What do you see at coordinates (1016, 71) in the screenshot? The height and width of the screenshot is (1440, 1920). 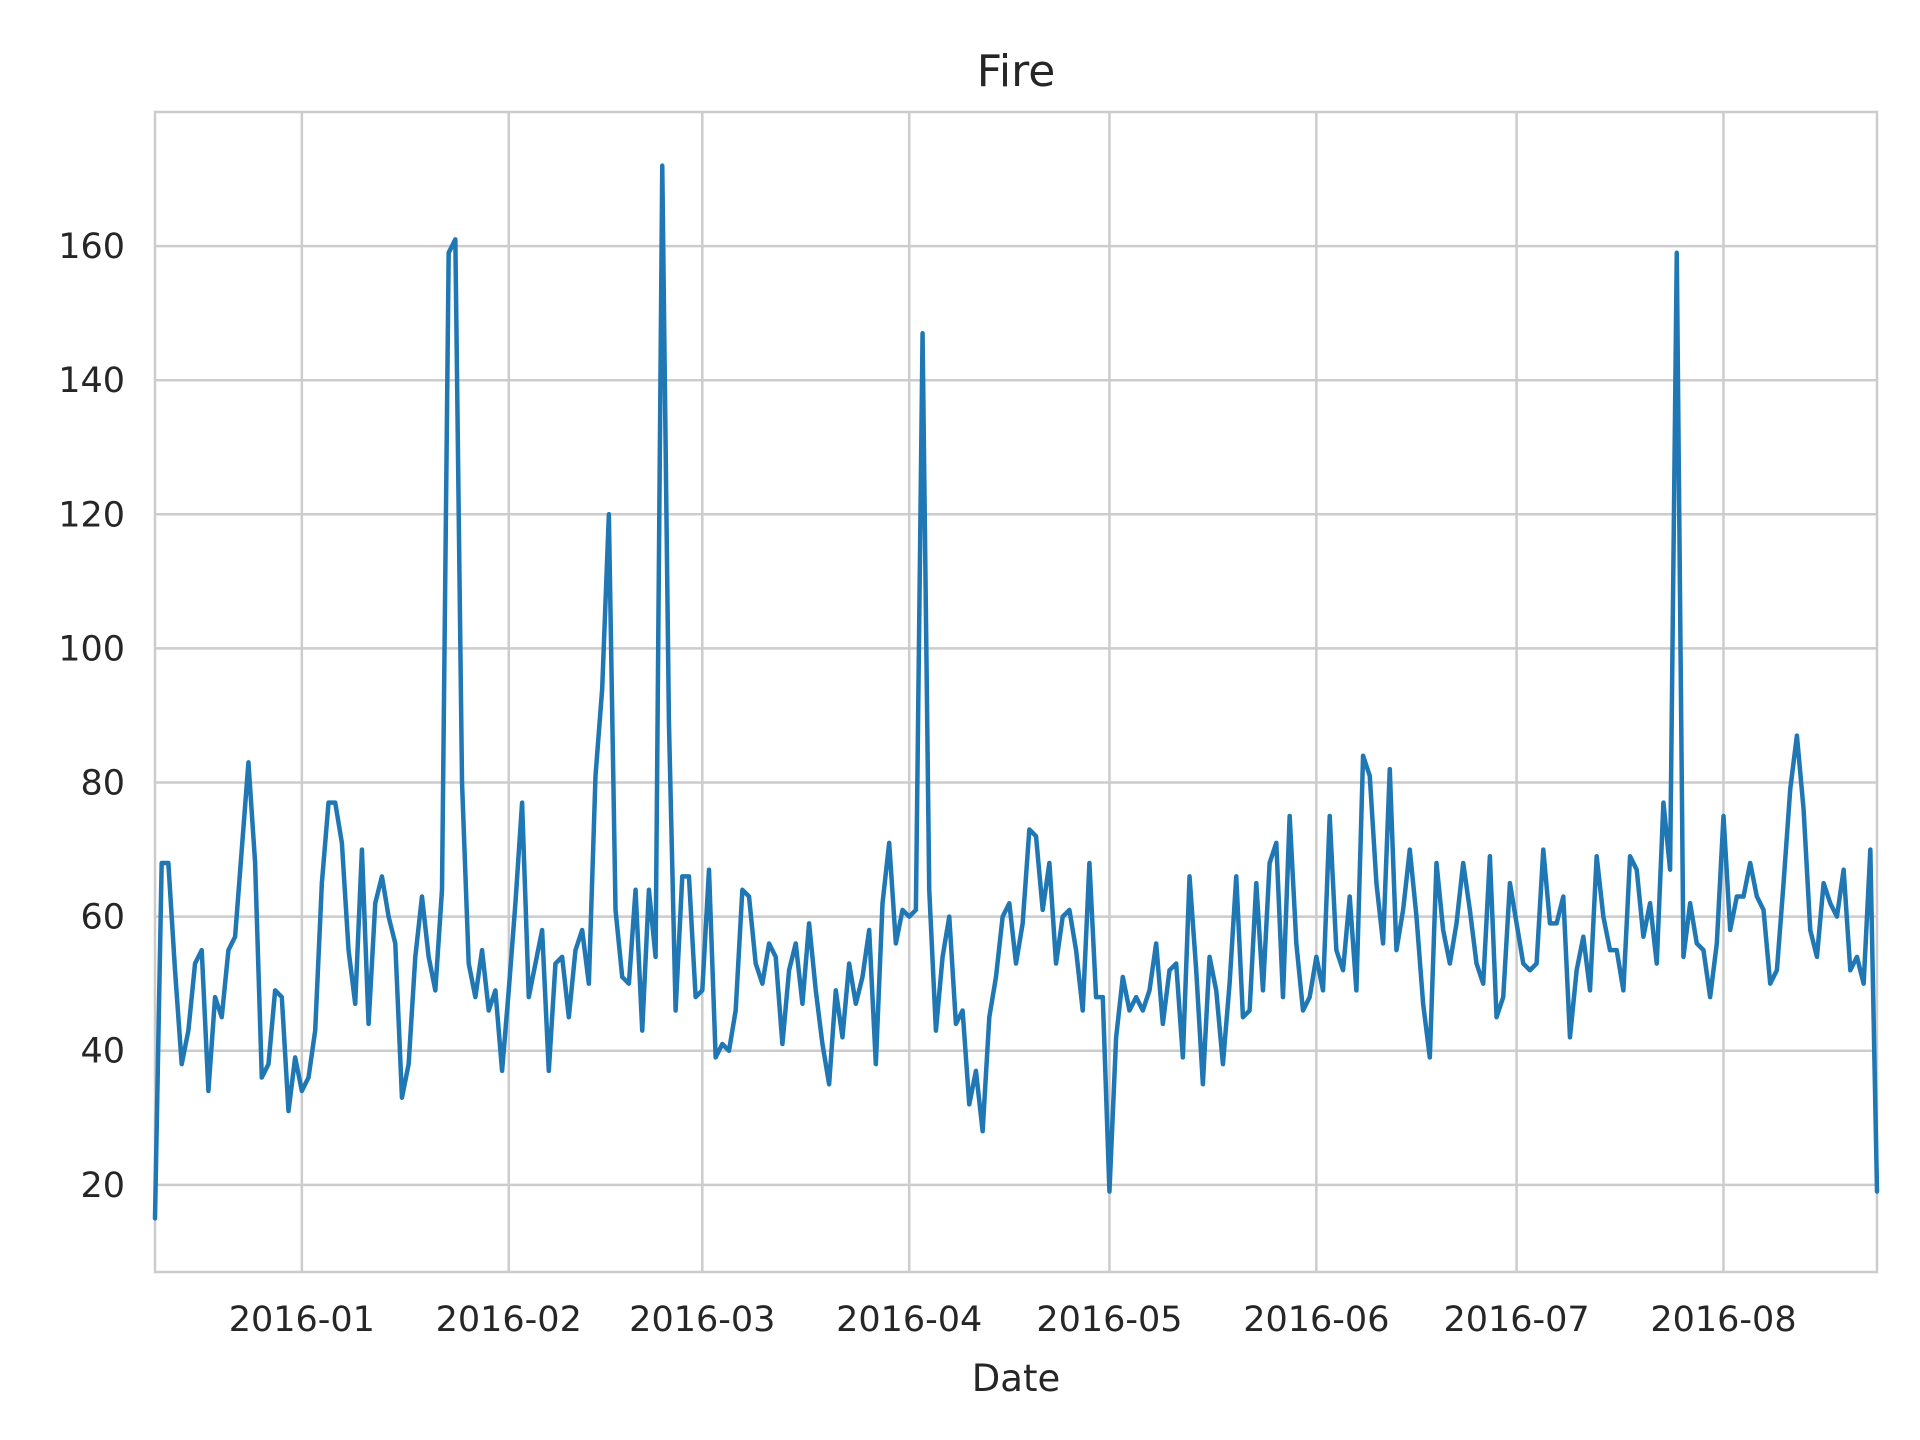 I see `chart-title: Fire` at bounding box center [1016, 71].